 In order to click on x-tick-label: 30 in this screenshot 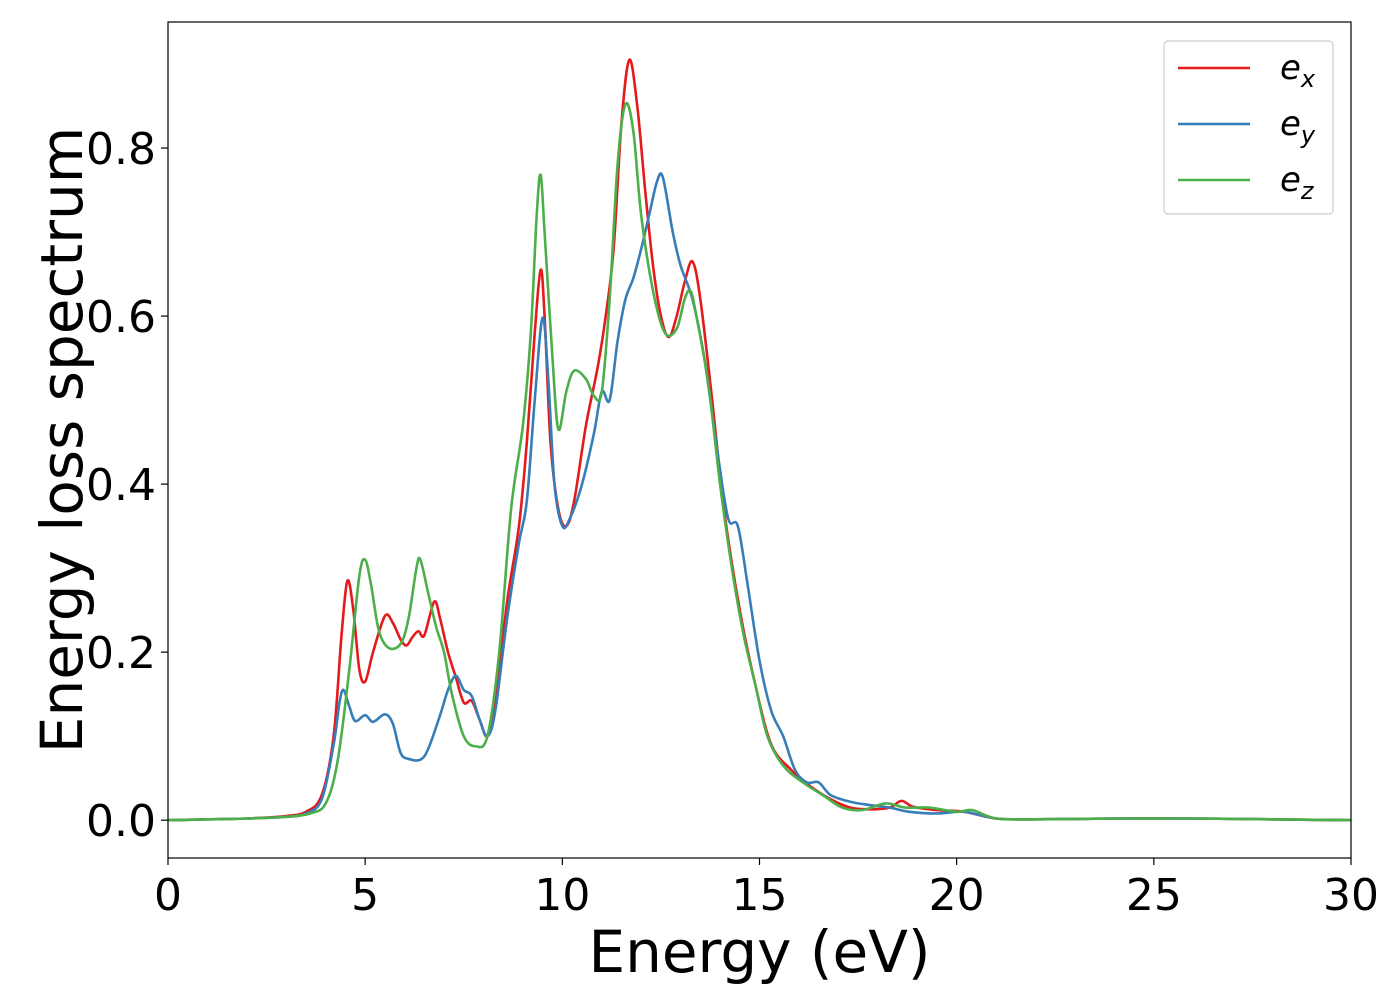, I will do `click(1351, 895)`.